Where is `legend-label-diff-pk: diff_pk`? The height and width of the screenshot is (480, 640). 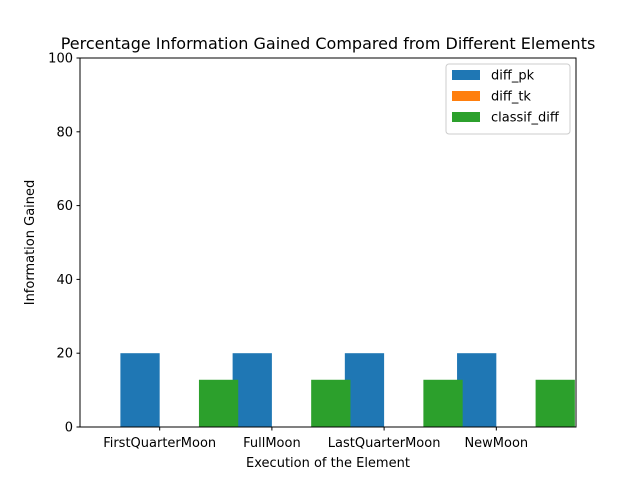
legend-label-diff-pk: diff_pk is located at coordinates (513, 76).